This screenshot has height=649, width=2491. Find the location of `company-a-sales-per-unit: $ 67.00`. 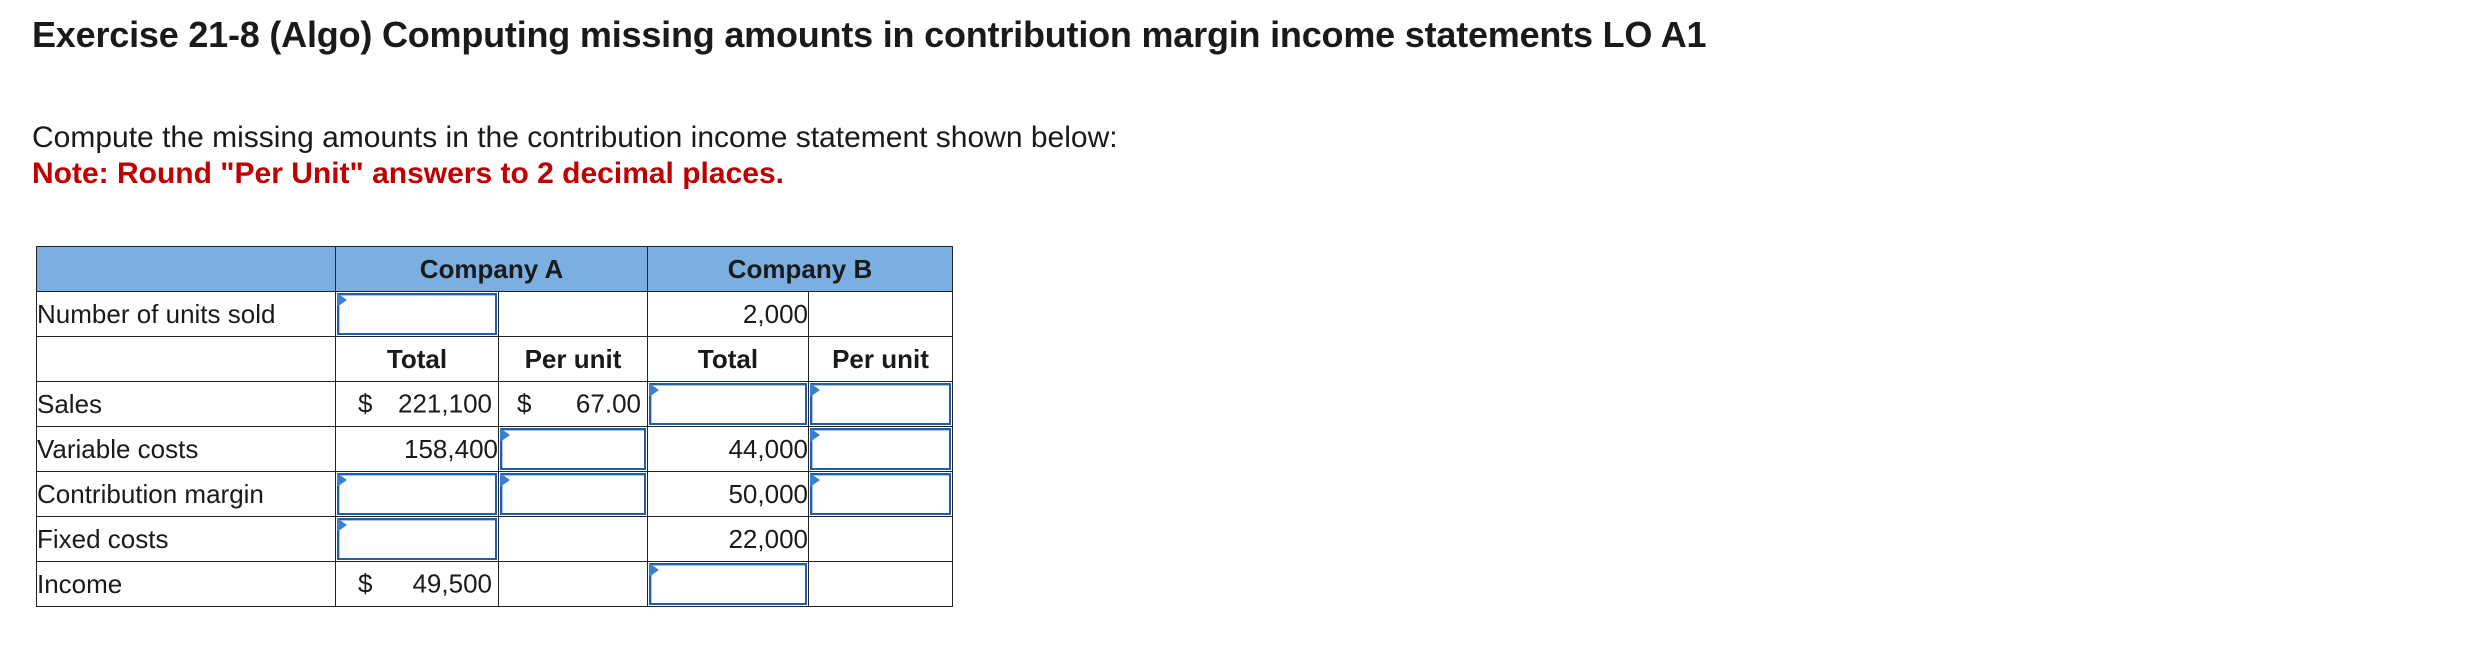

company-a-sales-per-unit: $ 67.00 is located at coordinates (573, 404).